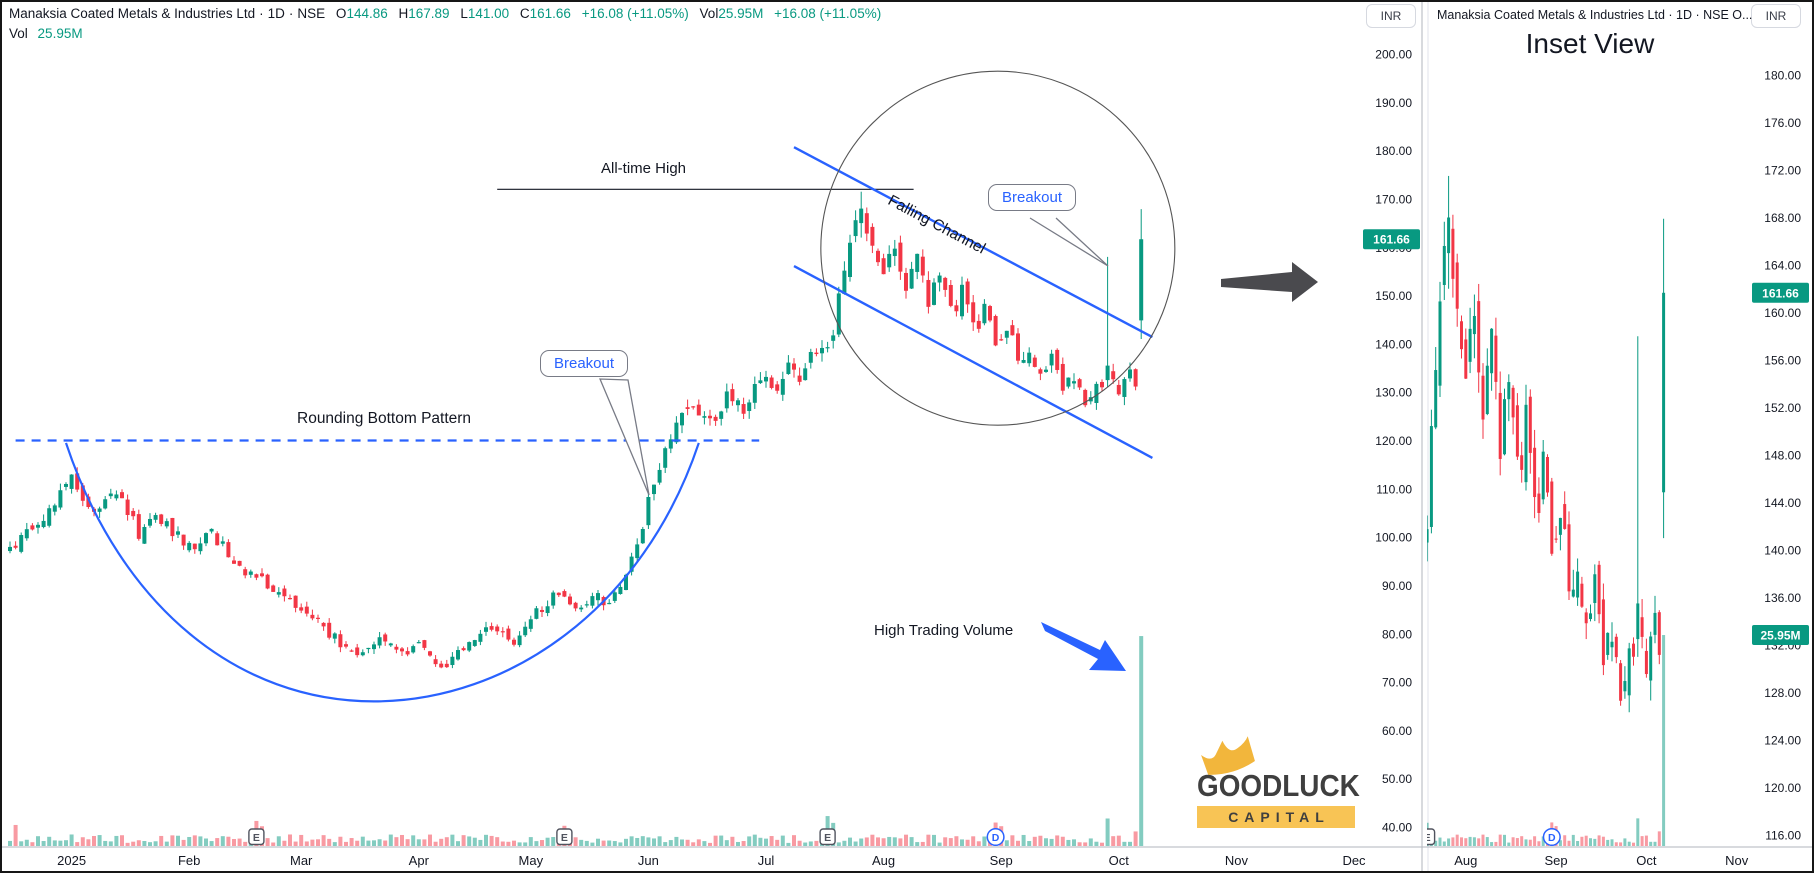  I want to click on inset-view-title: Inset View, so click(1590, 43).